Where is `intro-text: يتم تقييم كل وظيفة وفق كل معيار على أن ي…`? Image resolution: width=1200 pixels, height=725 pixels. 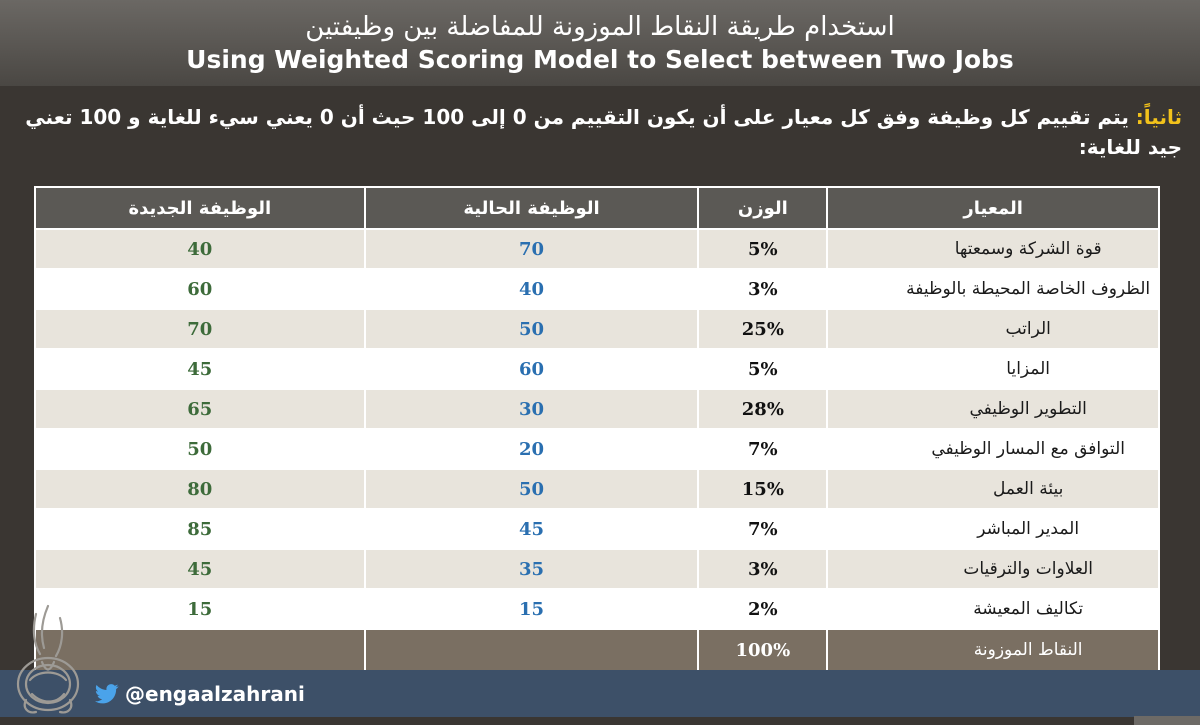
intro-text: يتم تقييم كل وظيفة وفق كل معيار على أن ي… is located at coordinates (603, 132).